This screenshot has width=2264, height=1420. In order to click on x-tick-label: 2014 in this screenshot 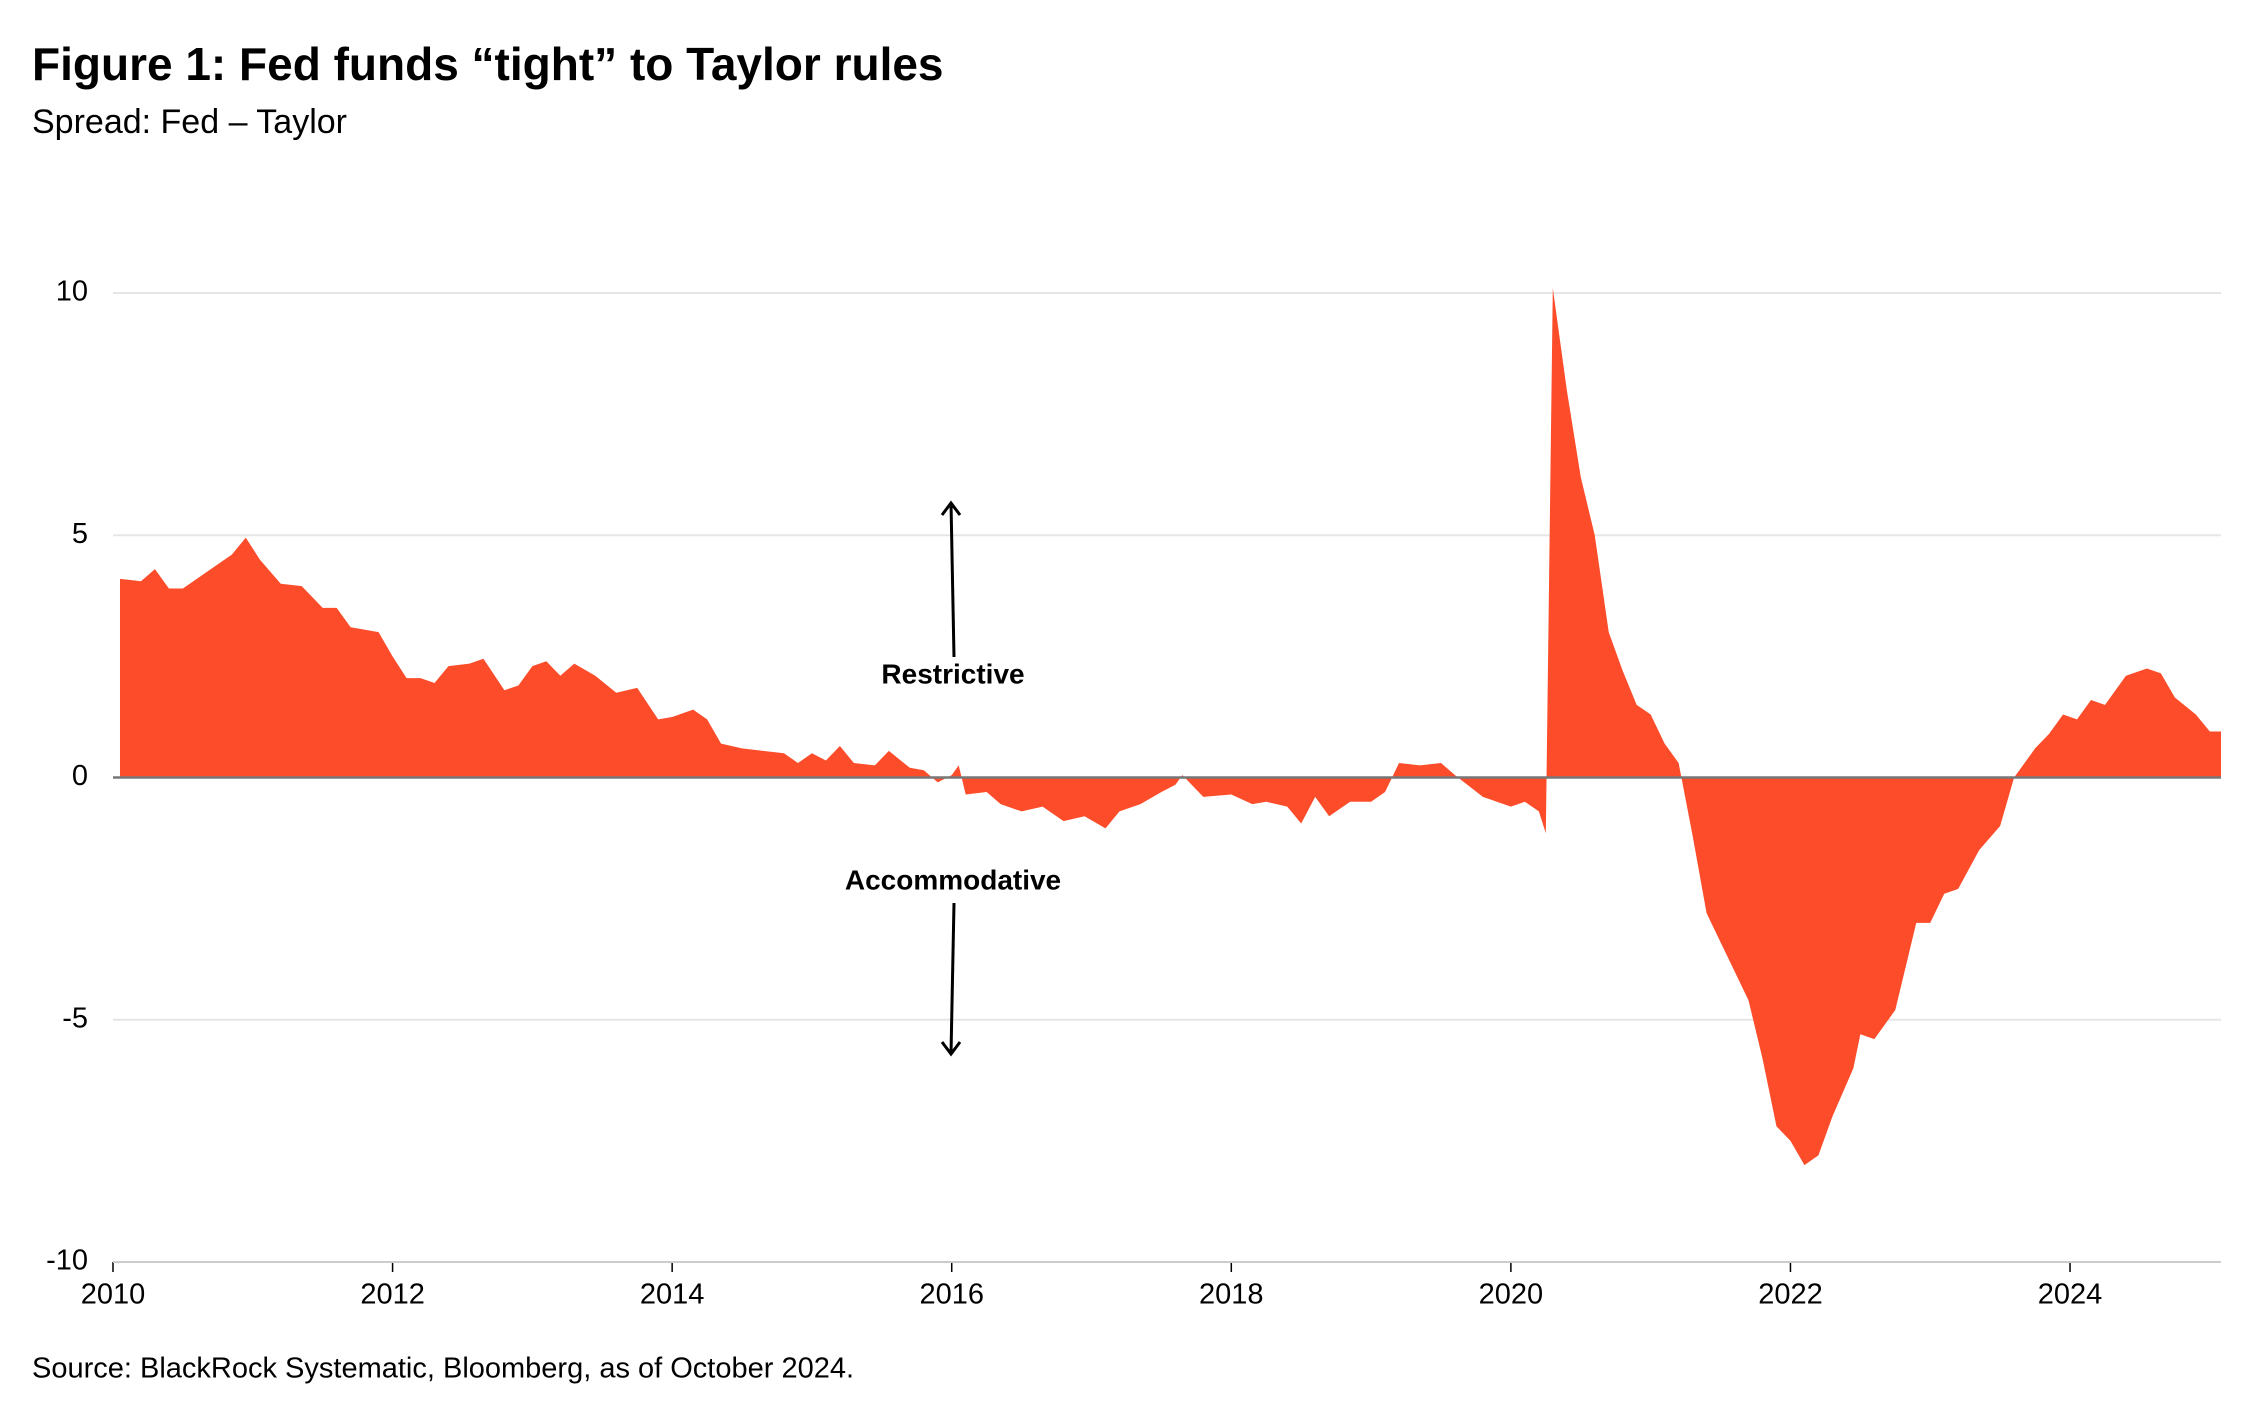, I will do `click(672, 1295)`.